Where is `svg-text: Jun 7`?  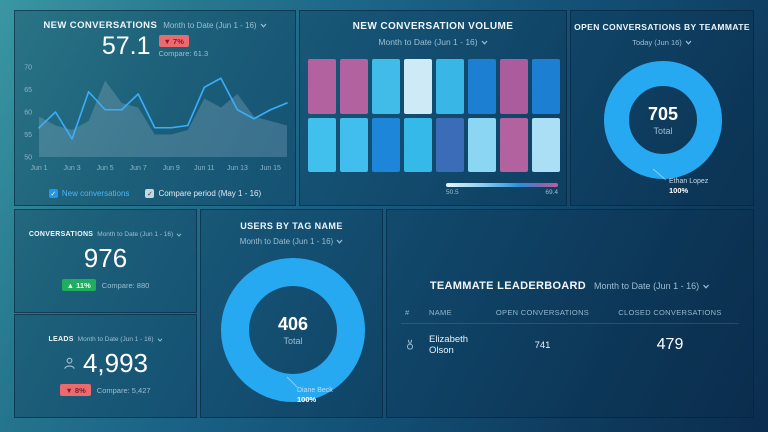
svg-text: Jun 7 is located at coordinates (138, 168).